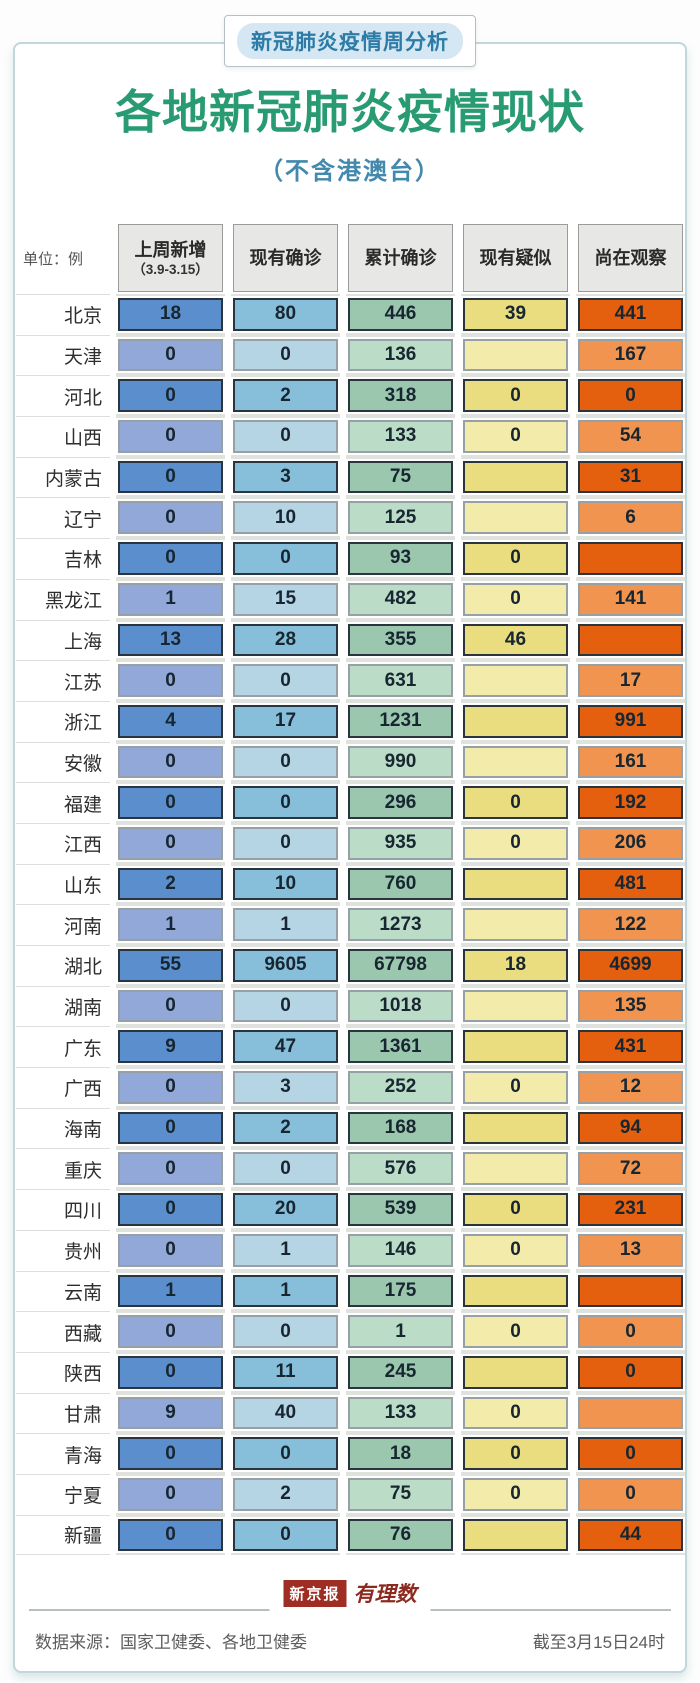  Describe the element at coordinates (630, 1168) in the screenshot. I see `cell-slot: 72` at that location.